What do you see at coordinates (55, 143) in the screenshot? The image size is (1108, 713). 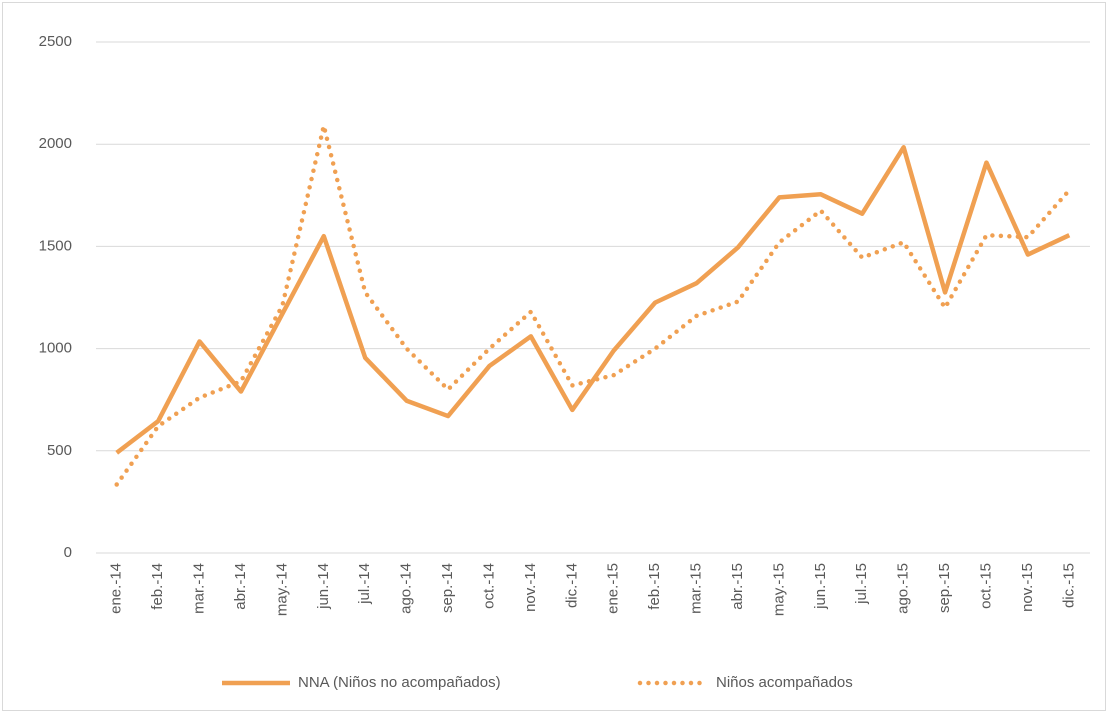 I see `y-tick-label: 2000` at bounding box center [55, 143].